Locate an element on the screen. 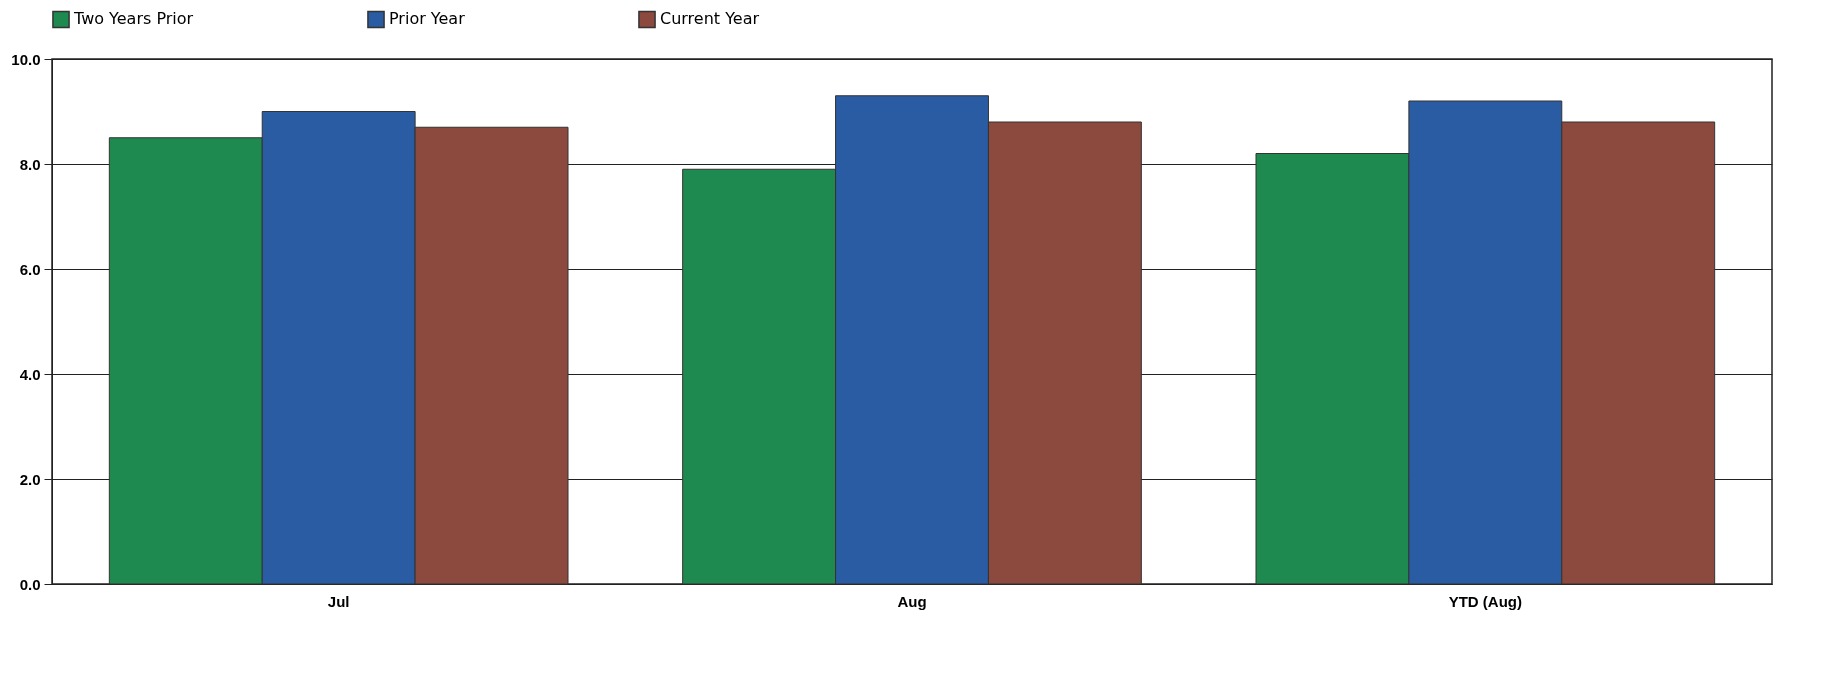  y-tick-label: 6.0 is located at coordinates (30, 269).